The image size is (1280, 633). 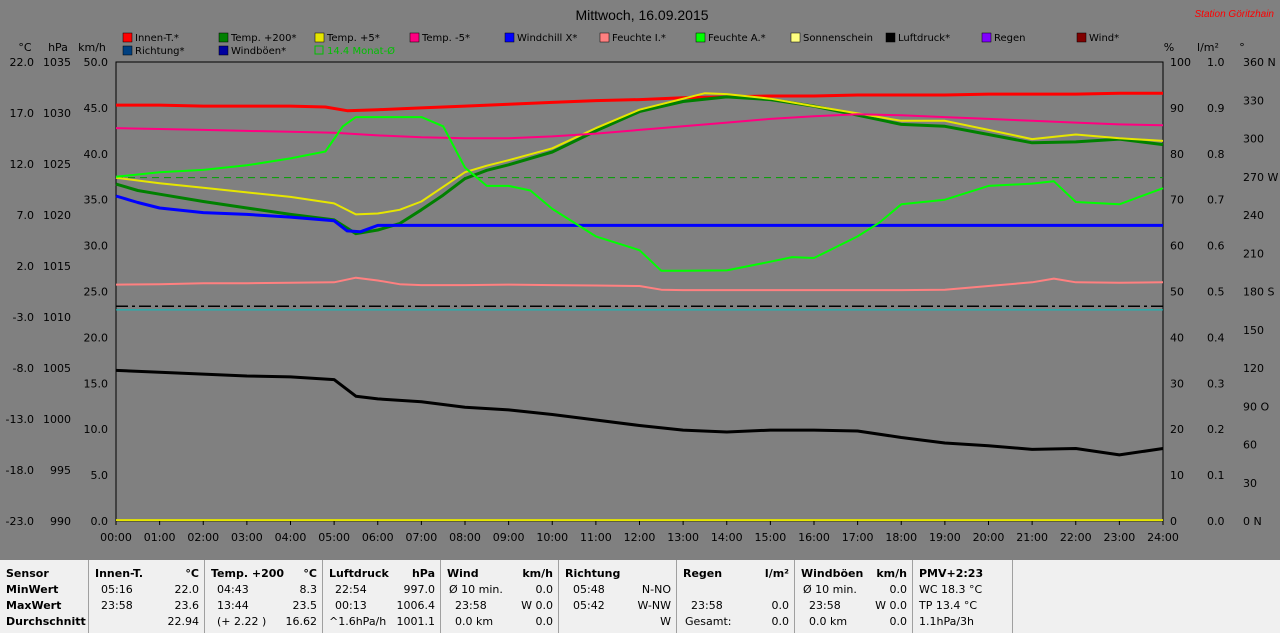 What do you see at coordinates (631, 47) in the screenshot?
I see `axis-unit-labels: °C hPa km/h % l/m² °` at bounding box center [631, 47].